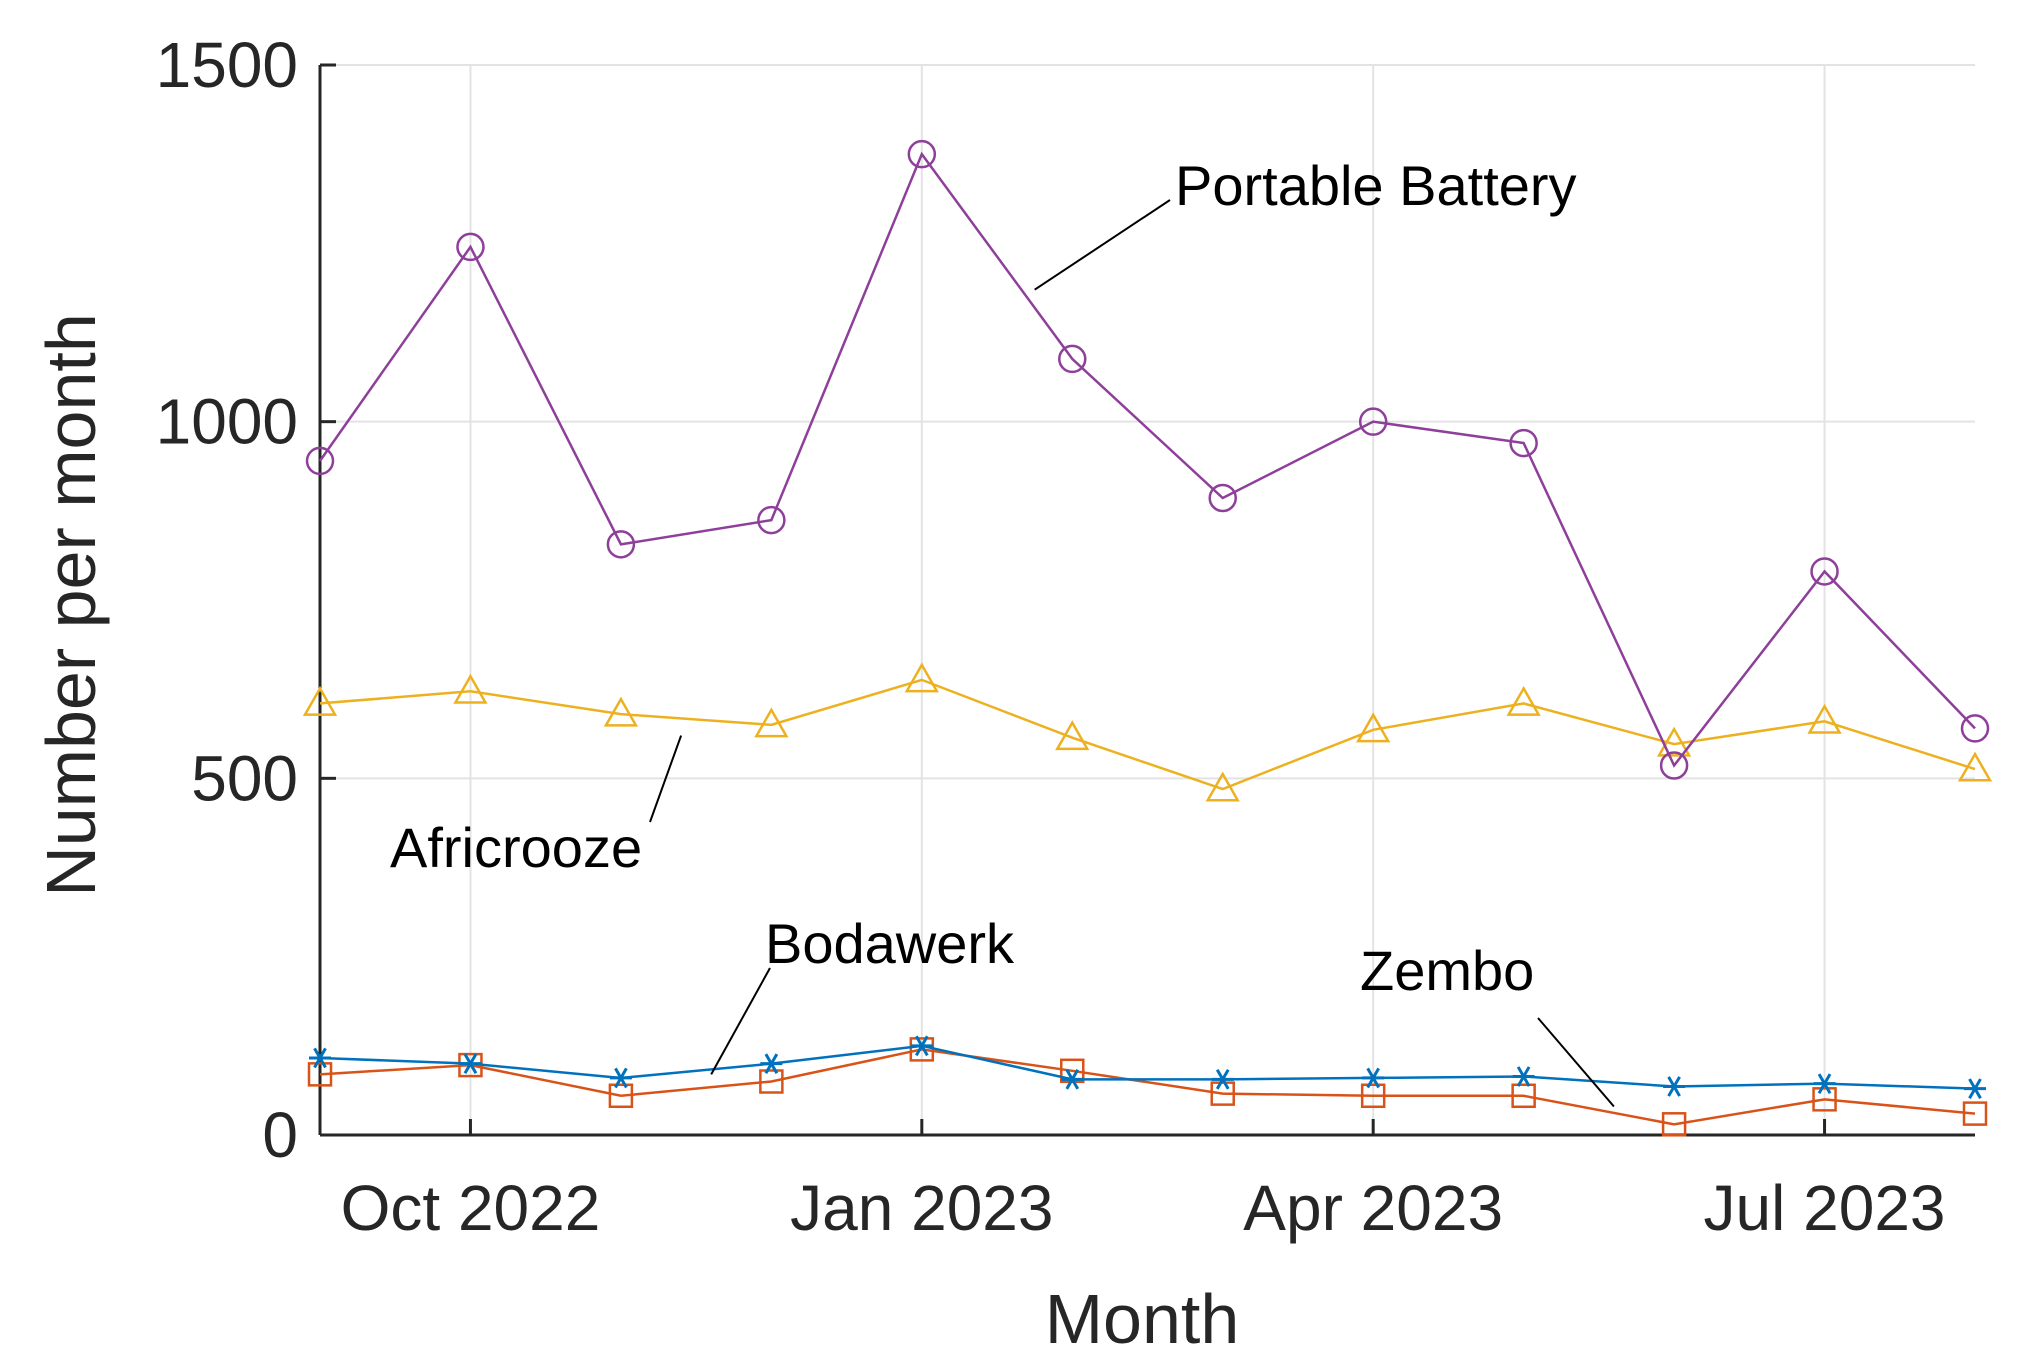 This screenshot has width=2030, height=1371. Describe the element at coordinates (471, 1208) in the screenshot. I see `x-tick-label: Oct 2022` at that location.